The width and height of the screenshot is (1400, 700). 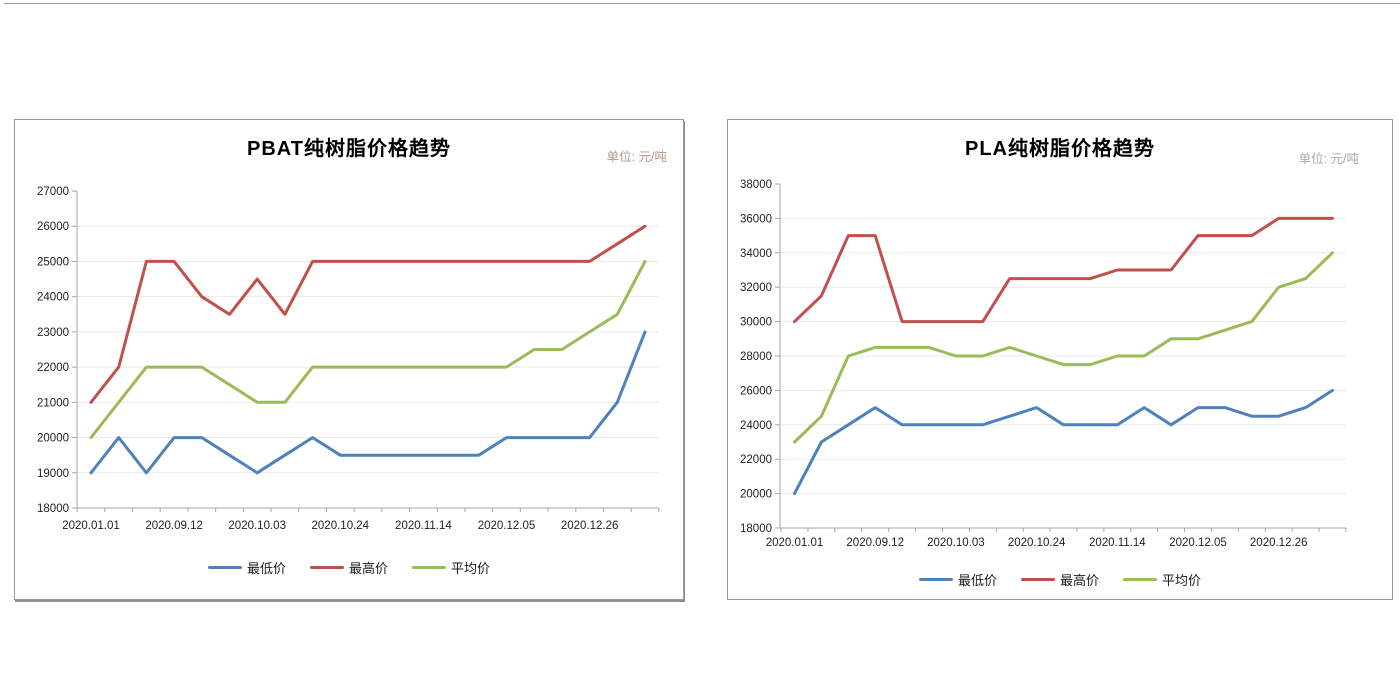 What do you see at coordinates (1060, 149) in the screenshot?
I see `pla-chart-title: PLA纯树脂价格趋势` at bounding box center [1060, 149].